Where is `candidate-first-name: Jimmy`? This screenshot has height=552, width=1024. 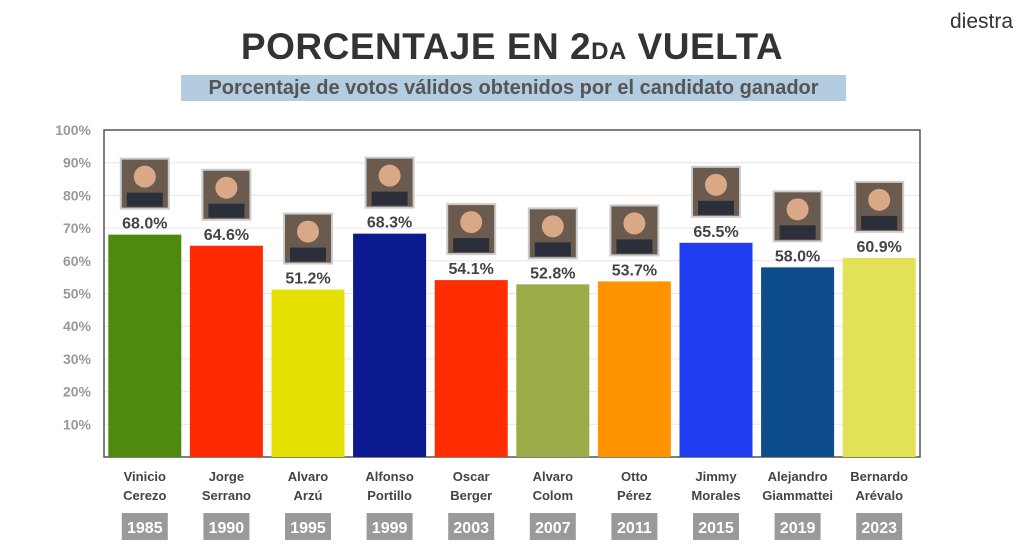 candidate-first-name: Jimmy is located at coordinates (716, 476).